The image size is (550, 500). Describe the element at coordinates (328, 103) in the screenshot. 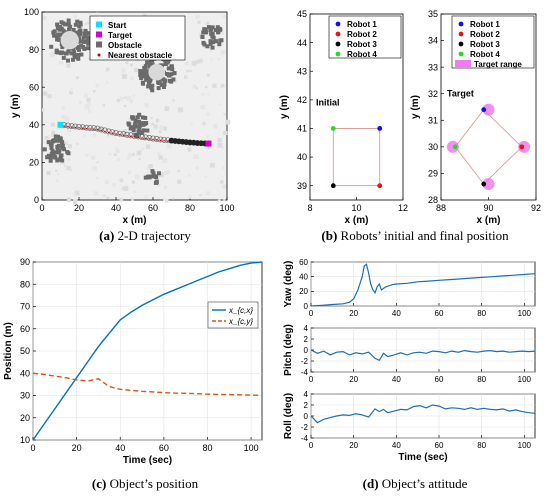

I see `annotation-initial: Initial` at that location.